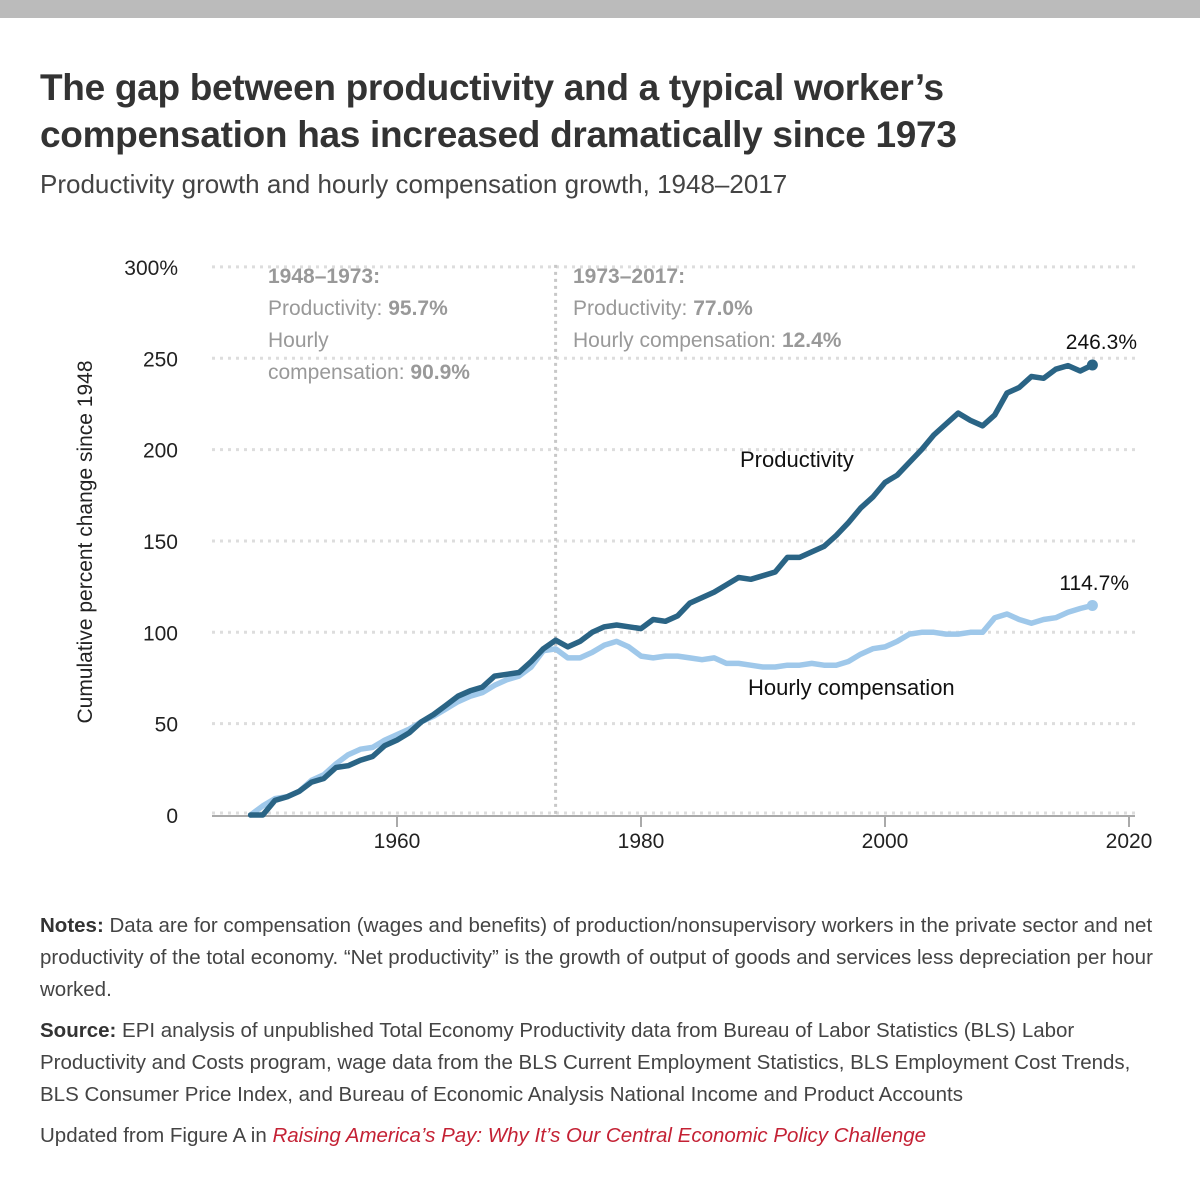 The height and width of the screenshot is (1196, 1200). I want to click on y-tick-label: 250, so click(160, 359).